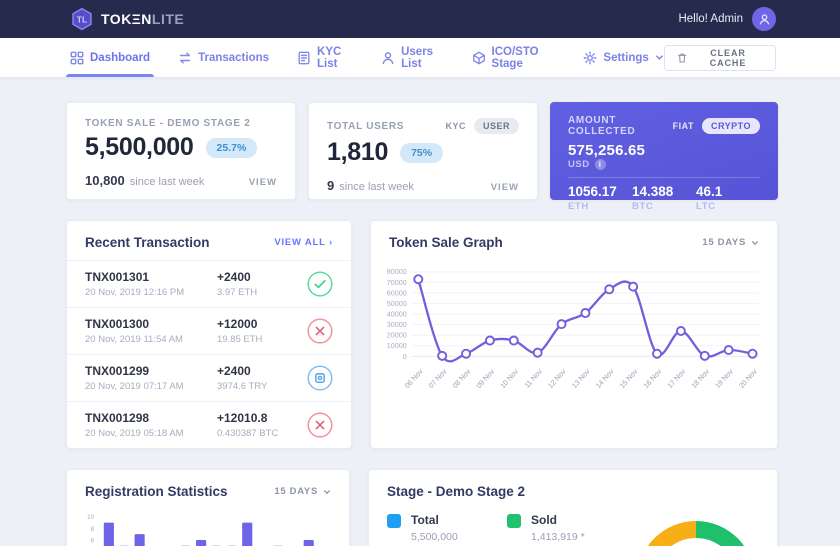  What do you see at coordinates (208, 507) in the screenshot?
I see `registration-statistics-panel: Registration Statistics 15 DAYS 108642` at bounding box center [208, 507].